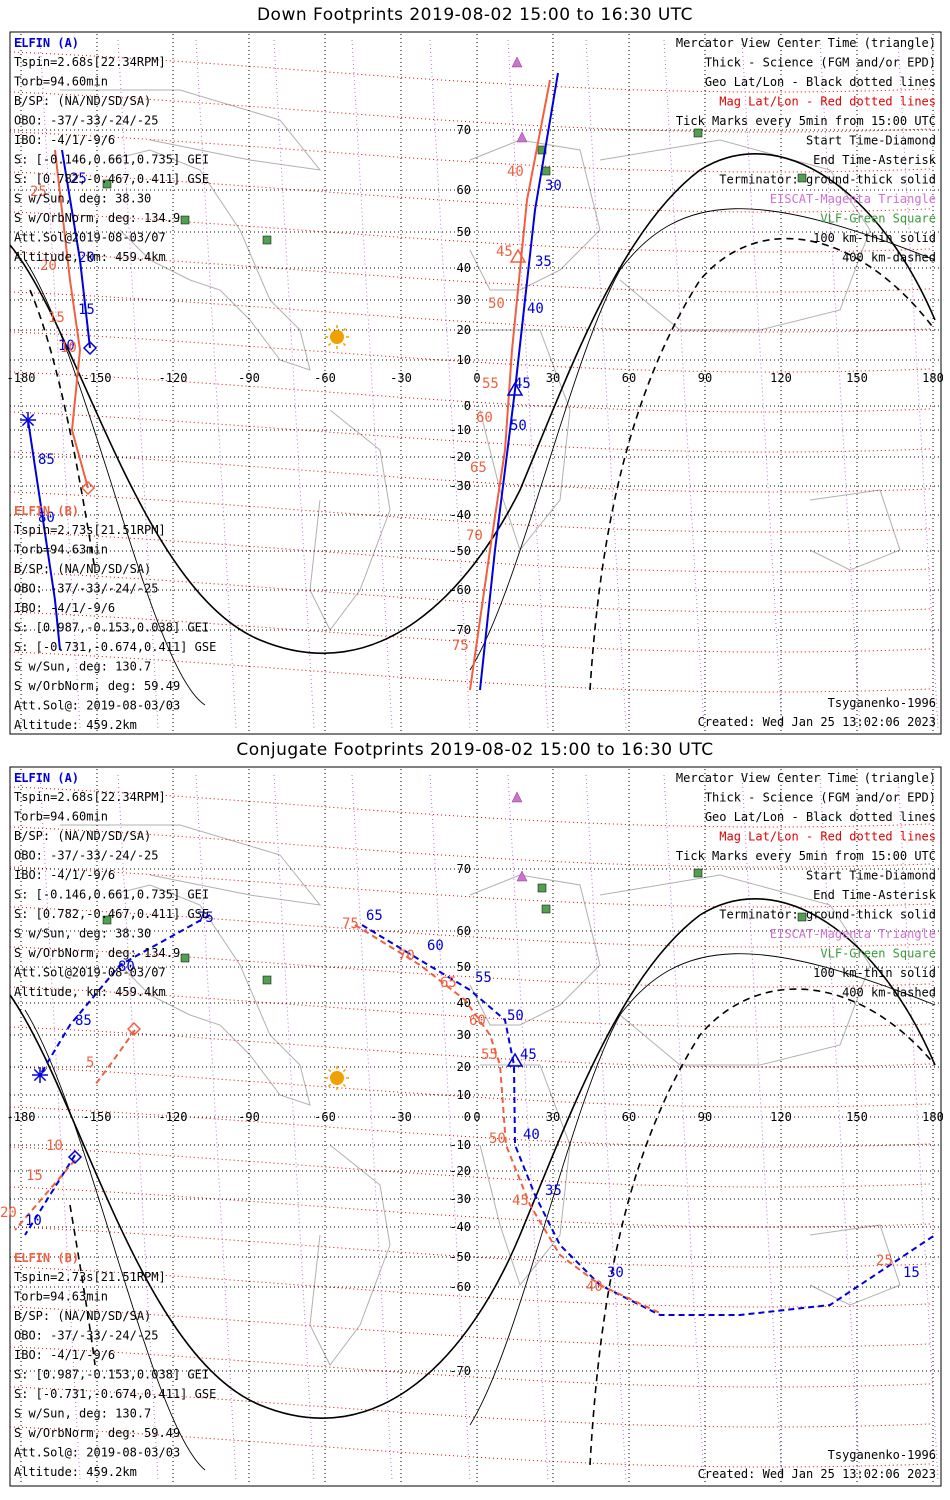 This screenshot has width=950, height=1500. Describe the element at coordinates (460, 1199) in the screenshot. I see `lat-tick-label: -30` at that location.